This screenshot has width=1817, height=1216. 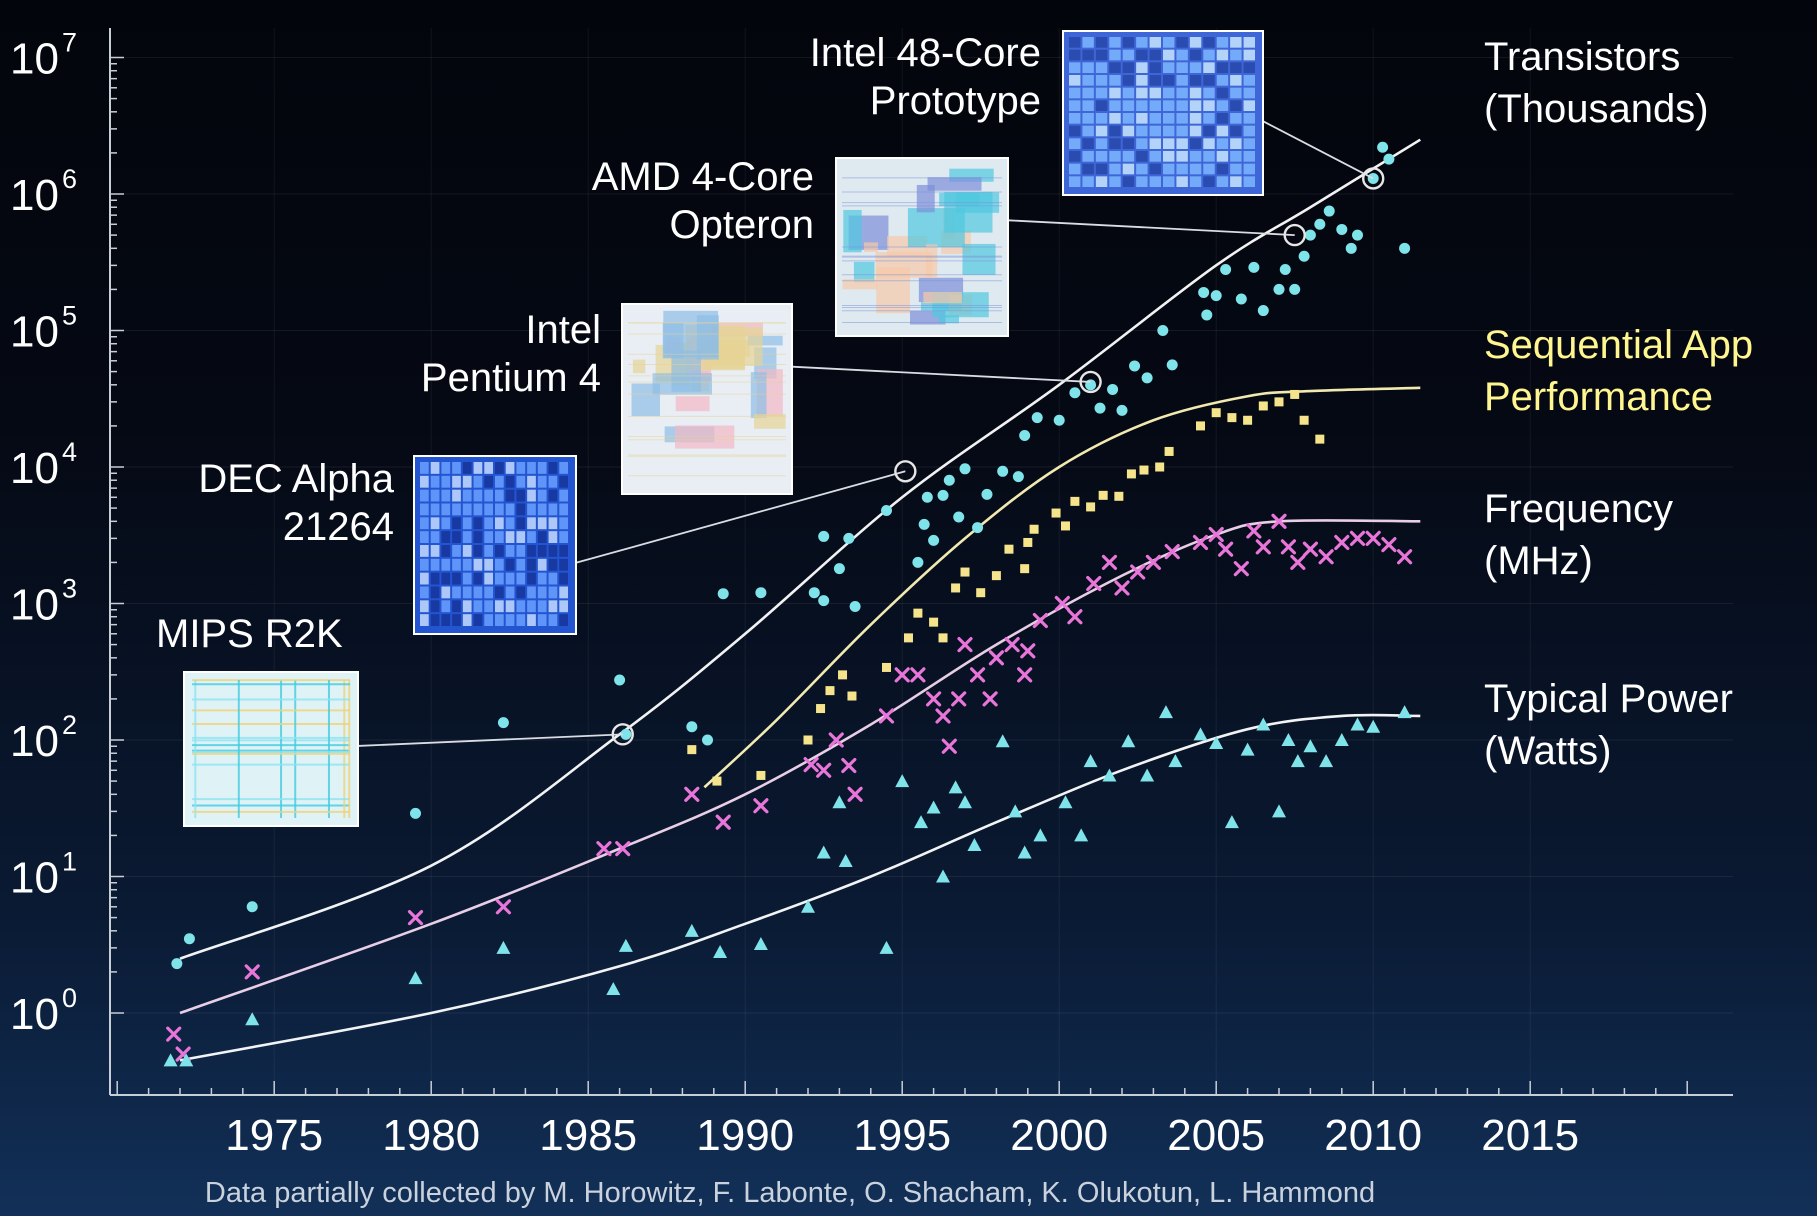 What do you see at coordinates (1318, 150) in the screenshot?
I see `leader-line` at bounding box center [1318, 150].